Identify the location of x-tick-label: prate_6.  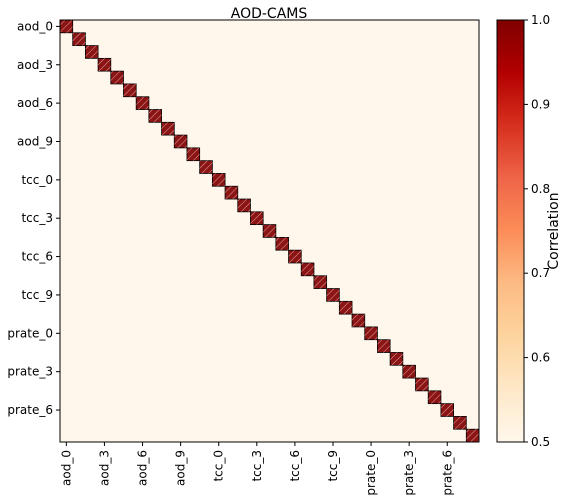
(447, 473).